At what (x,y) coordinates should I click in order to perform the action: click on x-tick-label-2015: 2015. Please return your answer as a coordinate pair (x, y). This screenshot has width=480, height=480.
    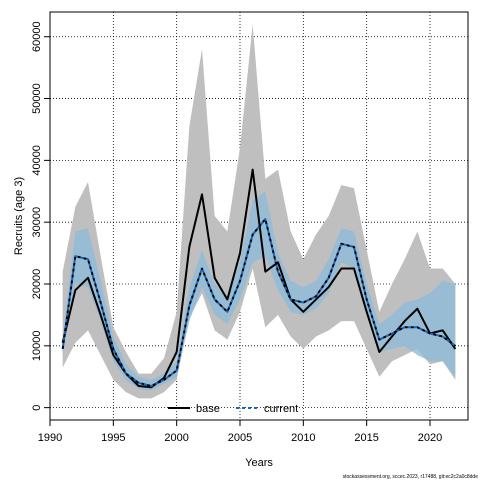
    Looking at the image, I should click on (366, 438).